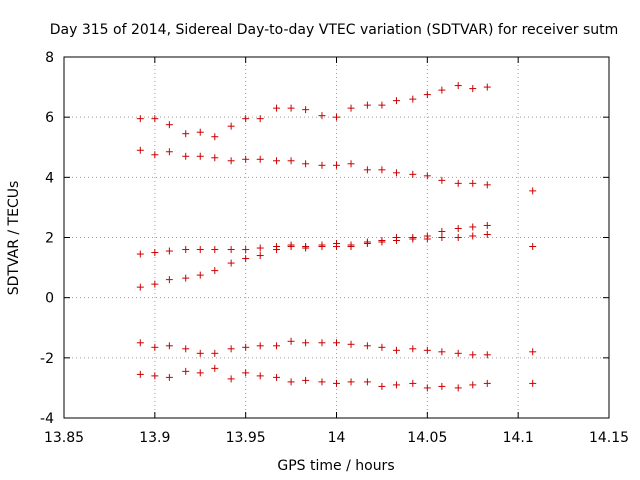 Image resolution: width=640 pixels, height=480 pixels. I want to click on y-tick-label: -2, so click(47, 359).